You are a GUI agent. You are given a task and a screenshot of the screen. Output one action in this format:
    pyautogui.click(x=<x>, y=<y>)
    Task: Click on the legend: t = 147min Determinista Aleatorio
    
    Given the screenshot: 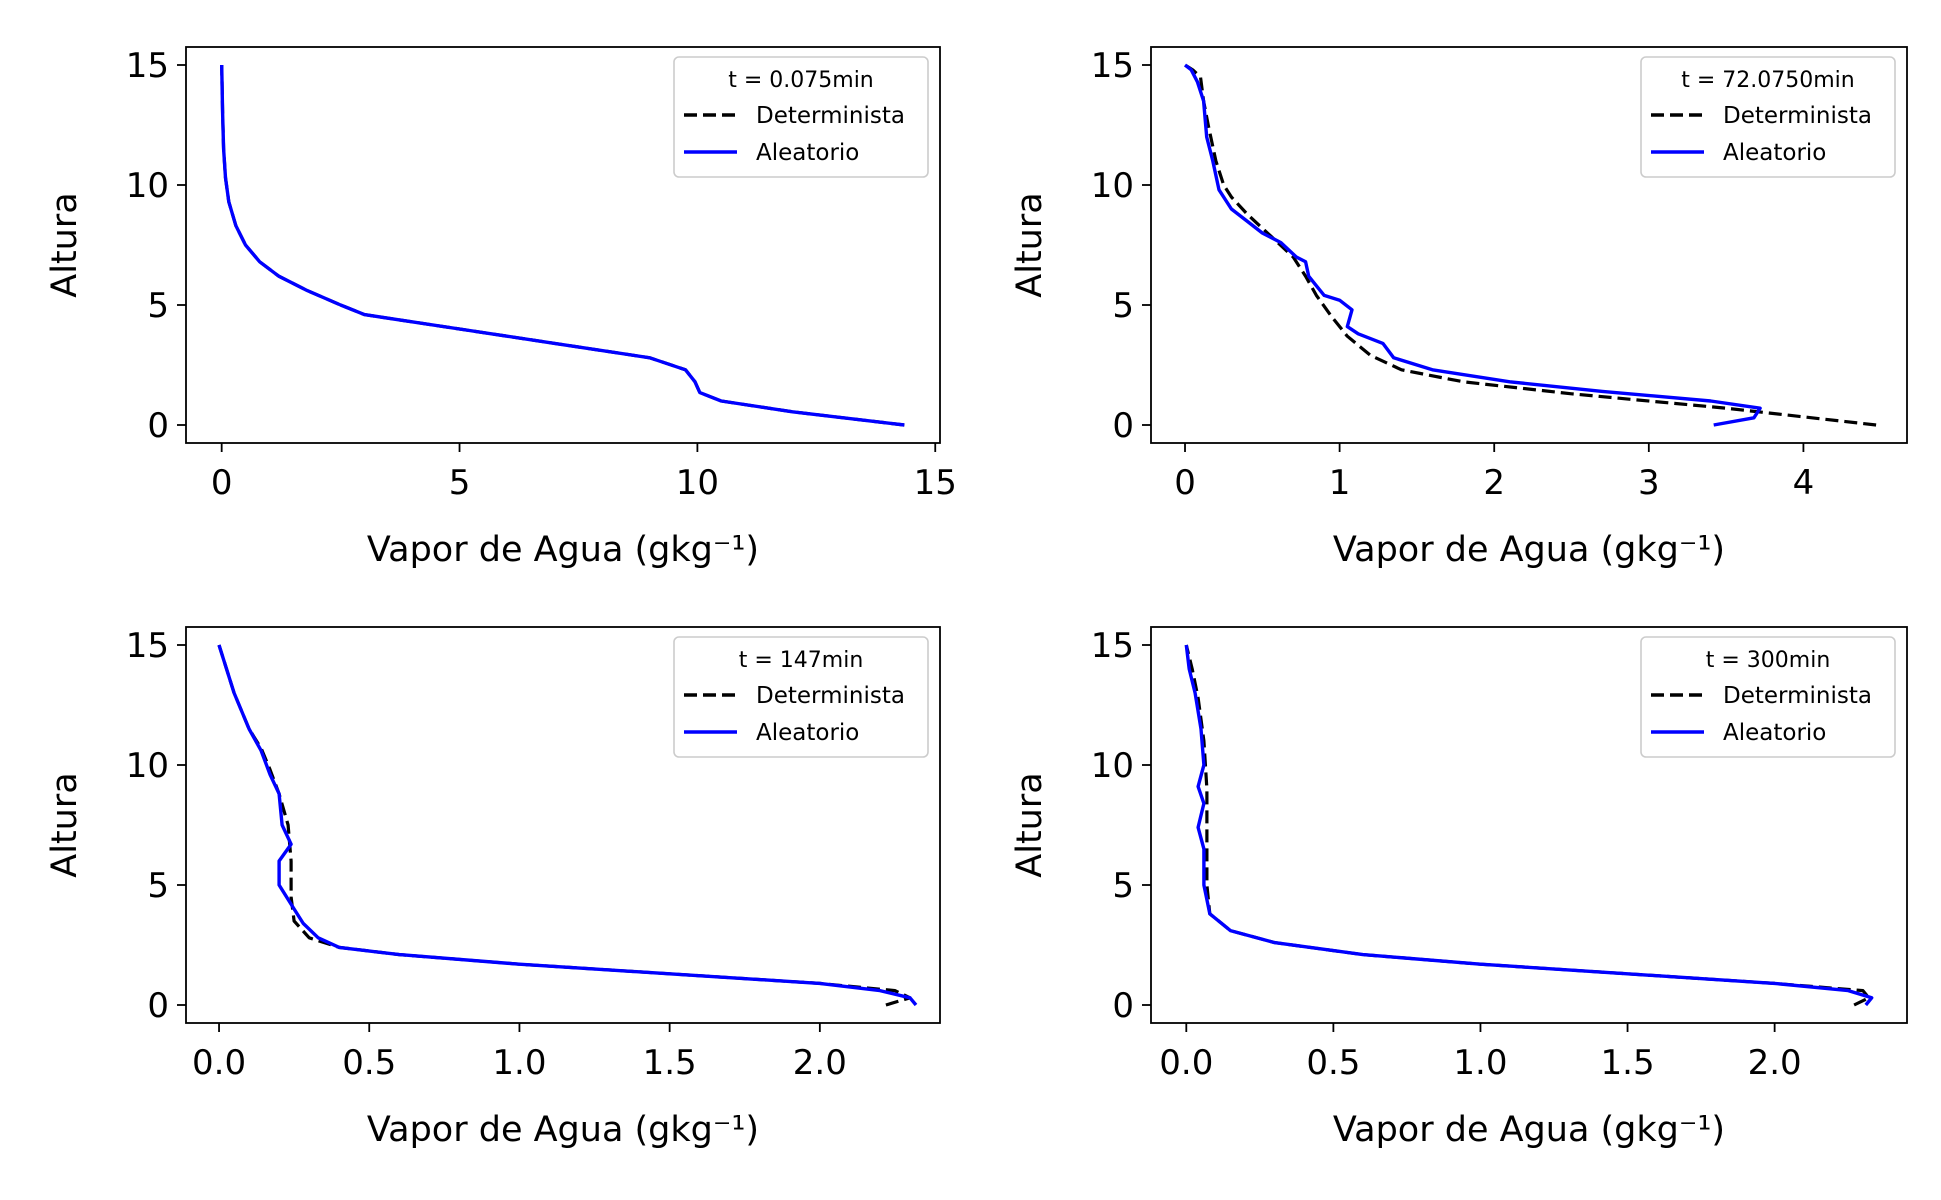 What is the action you would take?
    pyautogui.click(x=801, y=697)
    